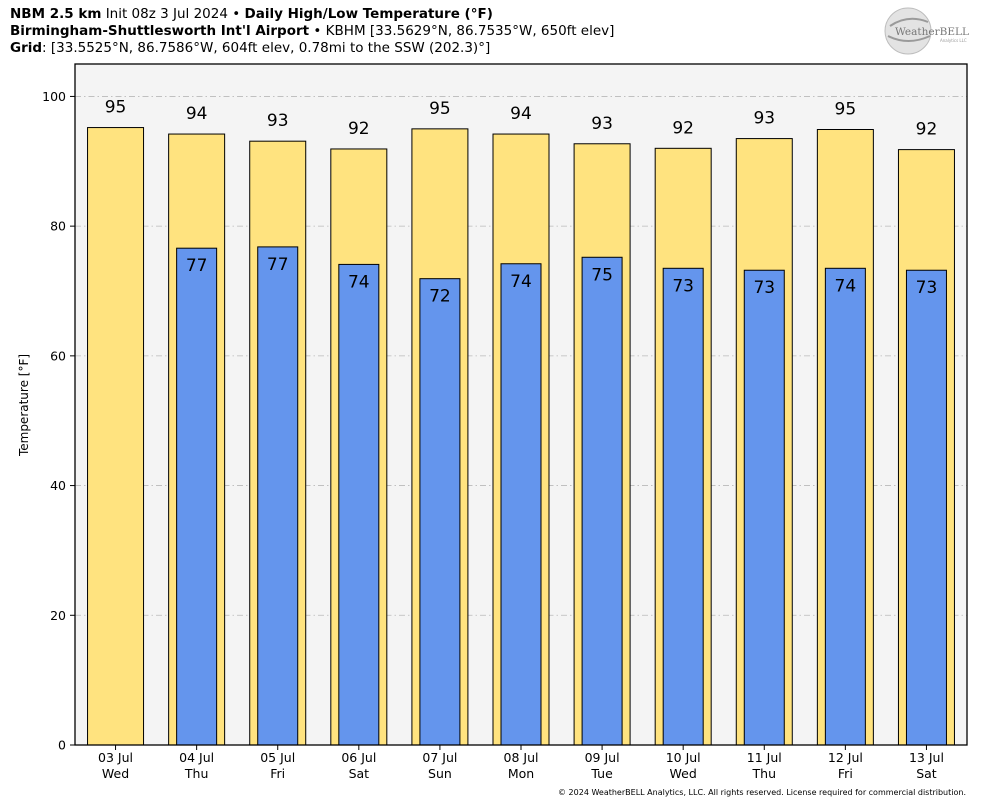 Image resolution: width=984 pixels, height=808 pixels. What do you see at coordinates (160, 31) in the screenshot?
I see `station-name: Birmingham-Shuttlesworth Int'l Airport` at bounding box center [160, 31].